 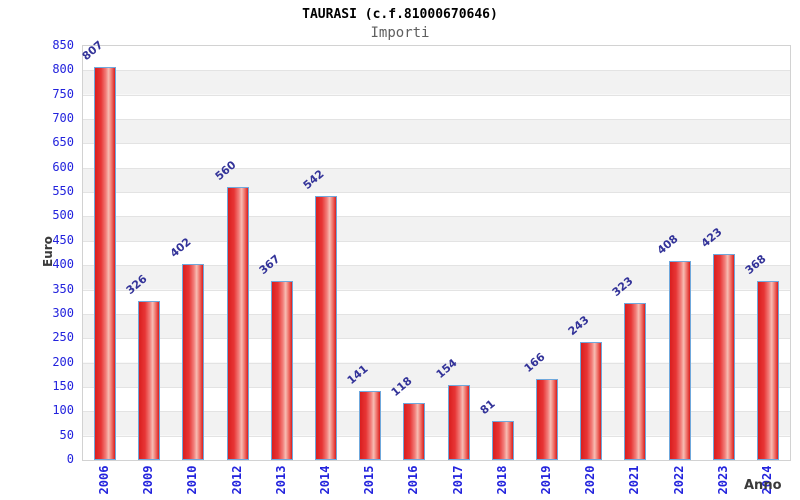 What do you see at coordinates (590, 480) in the screenshot?
I see `x-tick-2020: 2020` at bounding box center [590, 480].